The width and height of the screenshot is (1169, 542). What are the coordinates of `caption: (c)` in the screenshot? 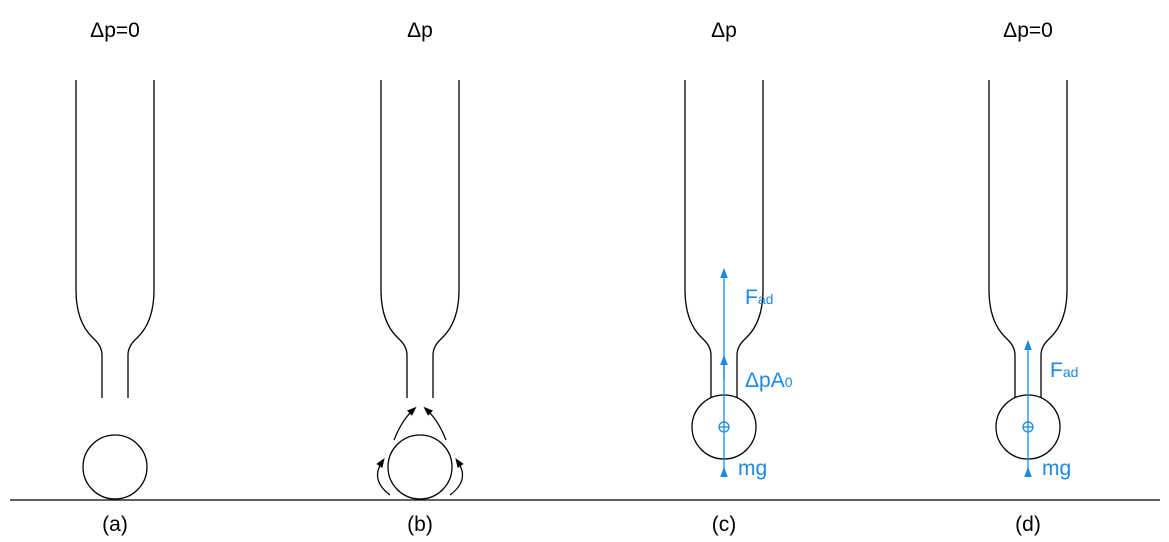 It's located at (724, 524).